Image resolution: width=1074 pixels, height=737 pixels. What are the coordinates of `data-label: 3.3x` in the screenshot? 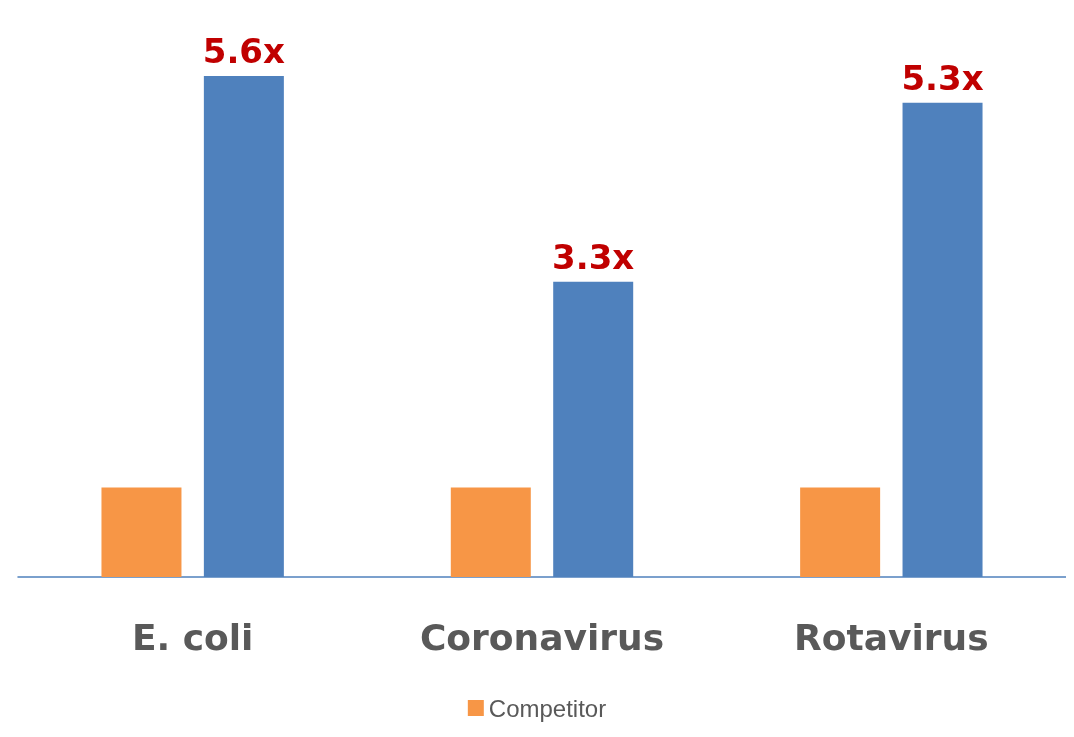 It's located at (593, 256).